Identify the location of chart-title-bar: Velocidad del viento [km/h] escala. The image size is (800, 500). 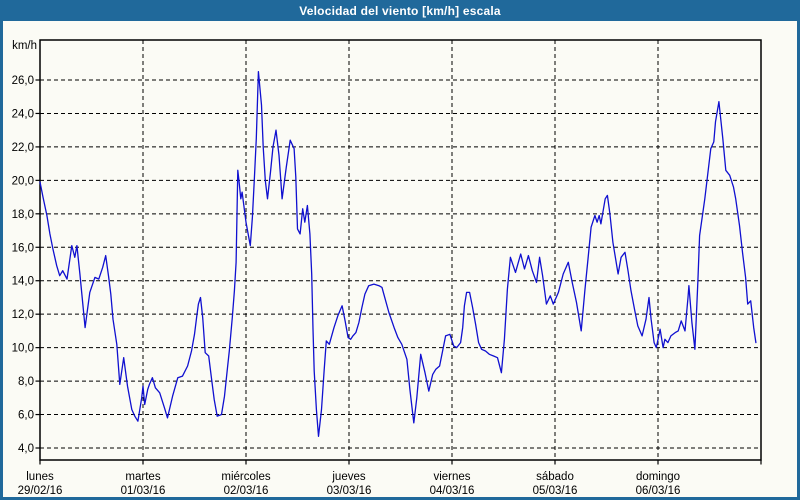
(400, 10).